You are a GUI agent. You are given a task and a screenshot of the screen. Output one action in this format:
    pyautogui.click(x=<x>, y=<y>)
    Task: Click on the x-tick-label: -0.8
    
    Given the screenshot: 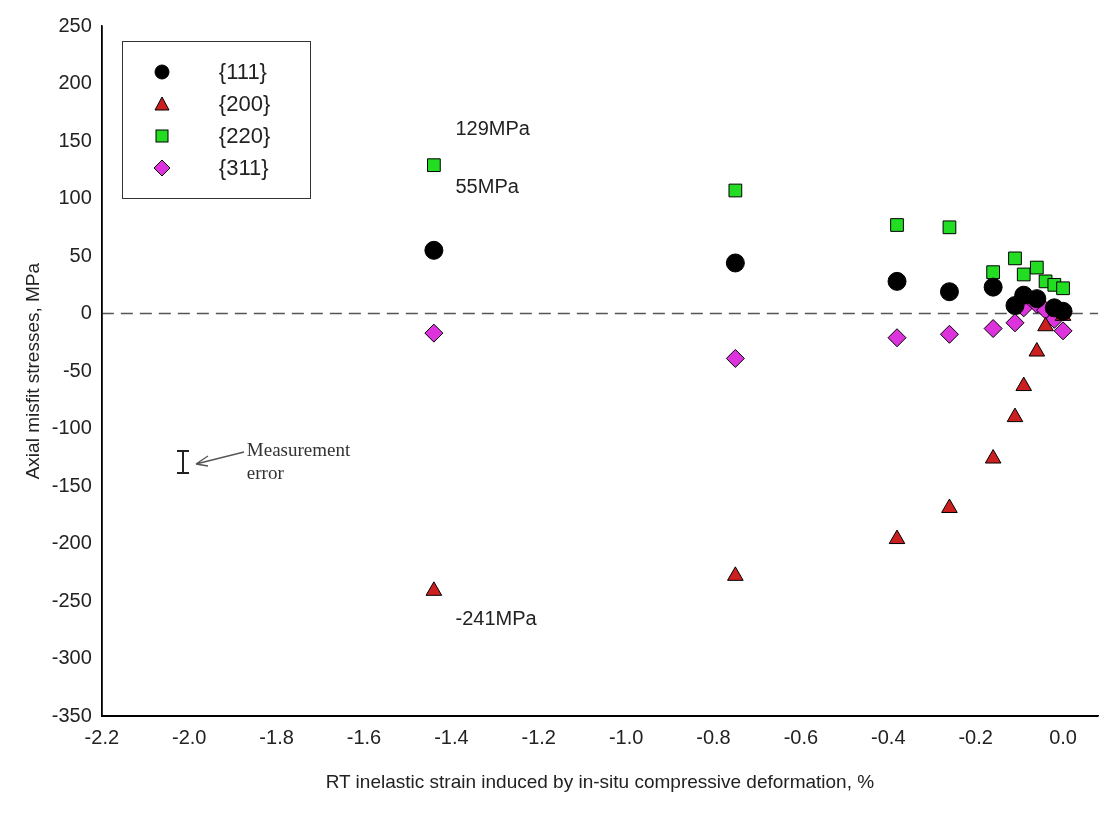 What is the action you would take?
    pyautogui.click(x=713, y=736)
    